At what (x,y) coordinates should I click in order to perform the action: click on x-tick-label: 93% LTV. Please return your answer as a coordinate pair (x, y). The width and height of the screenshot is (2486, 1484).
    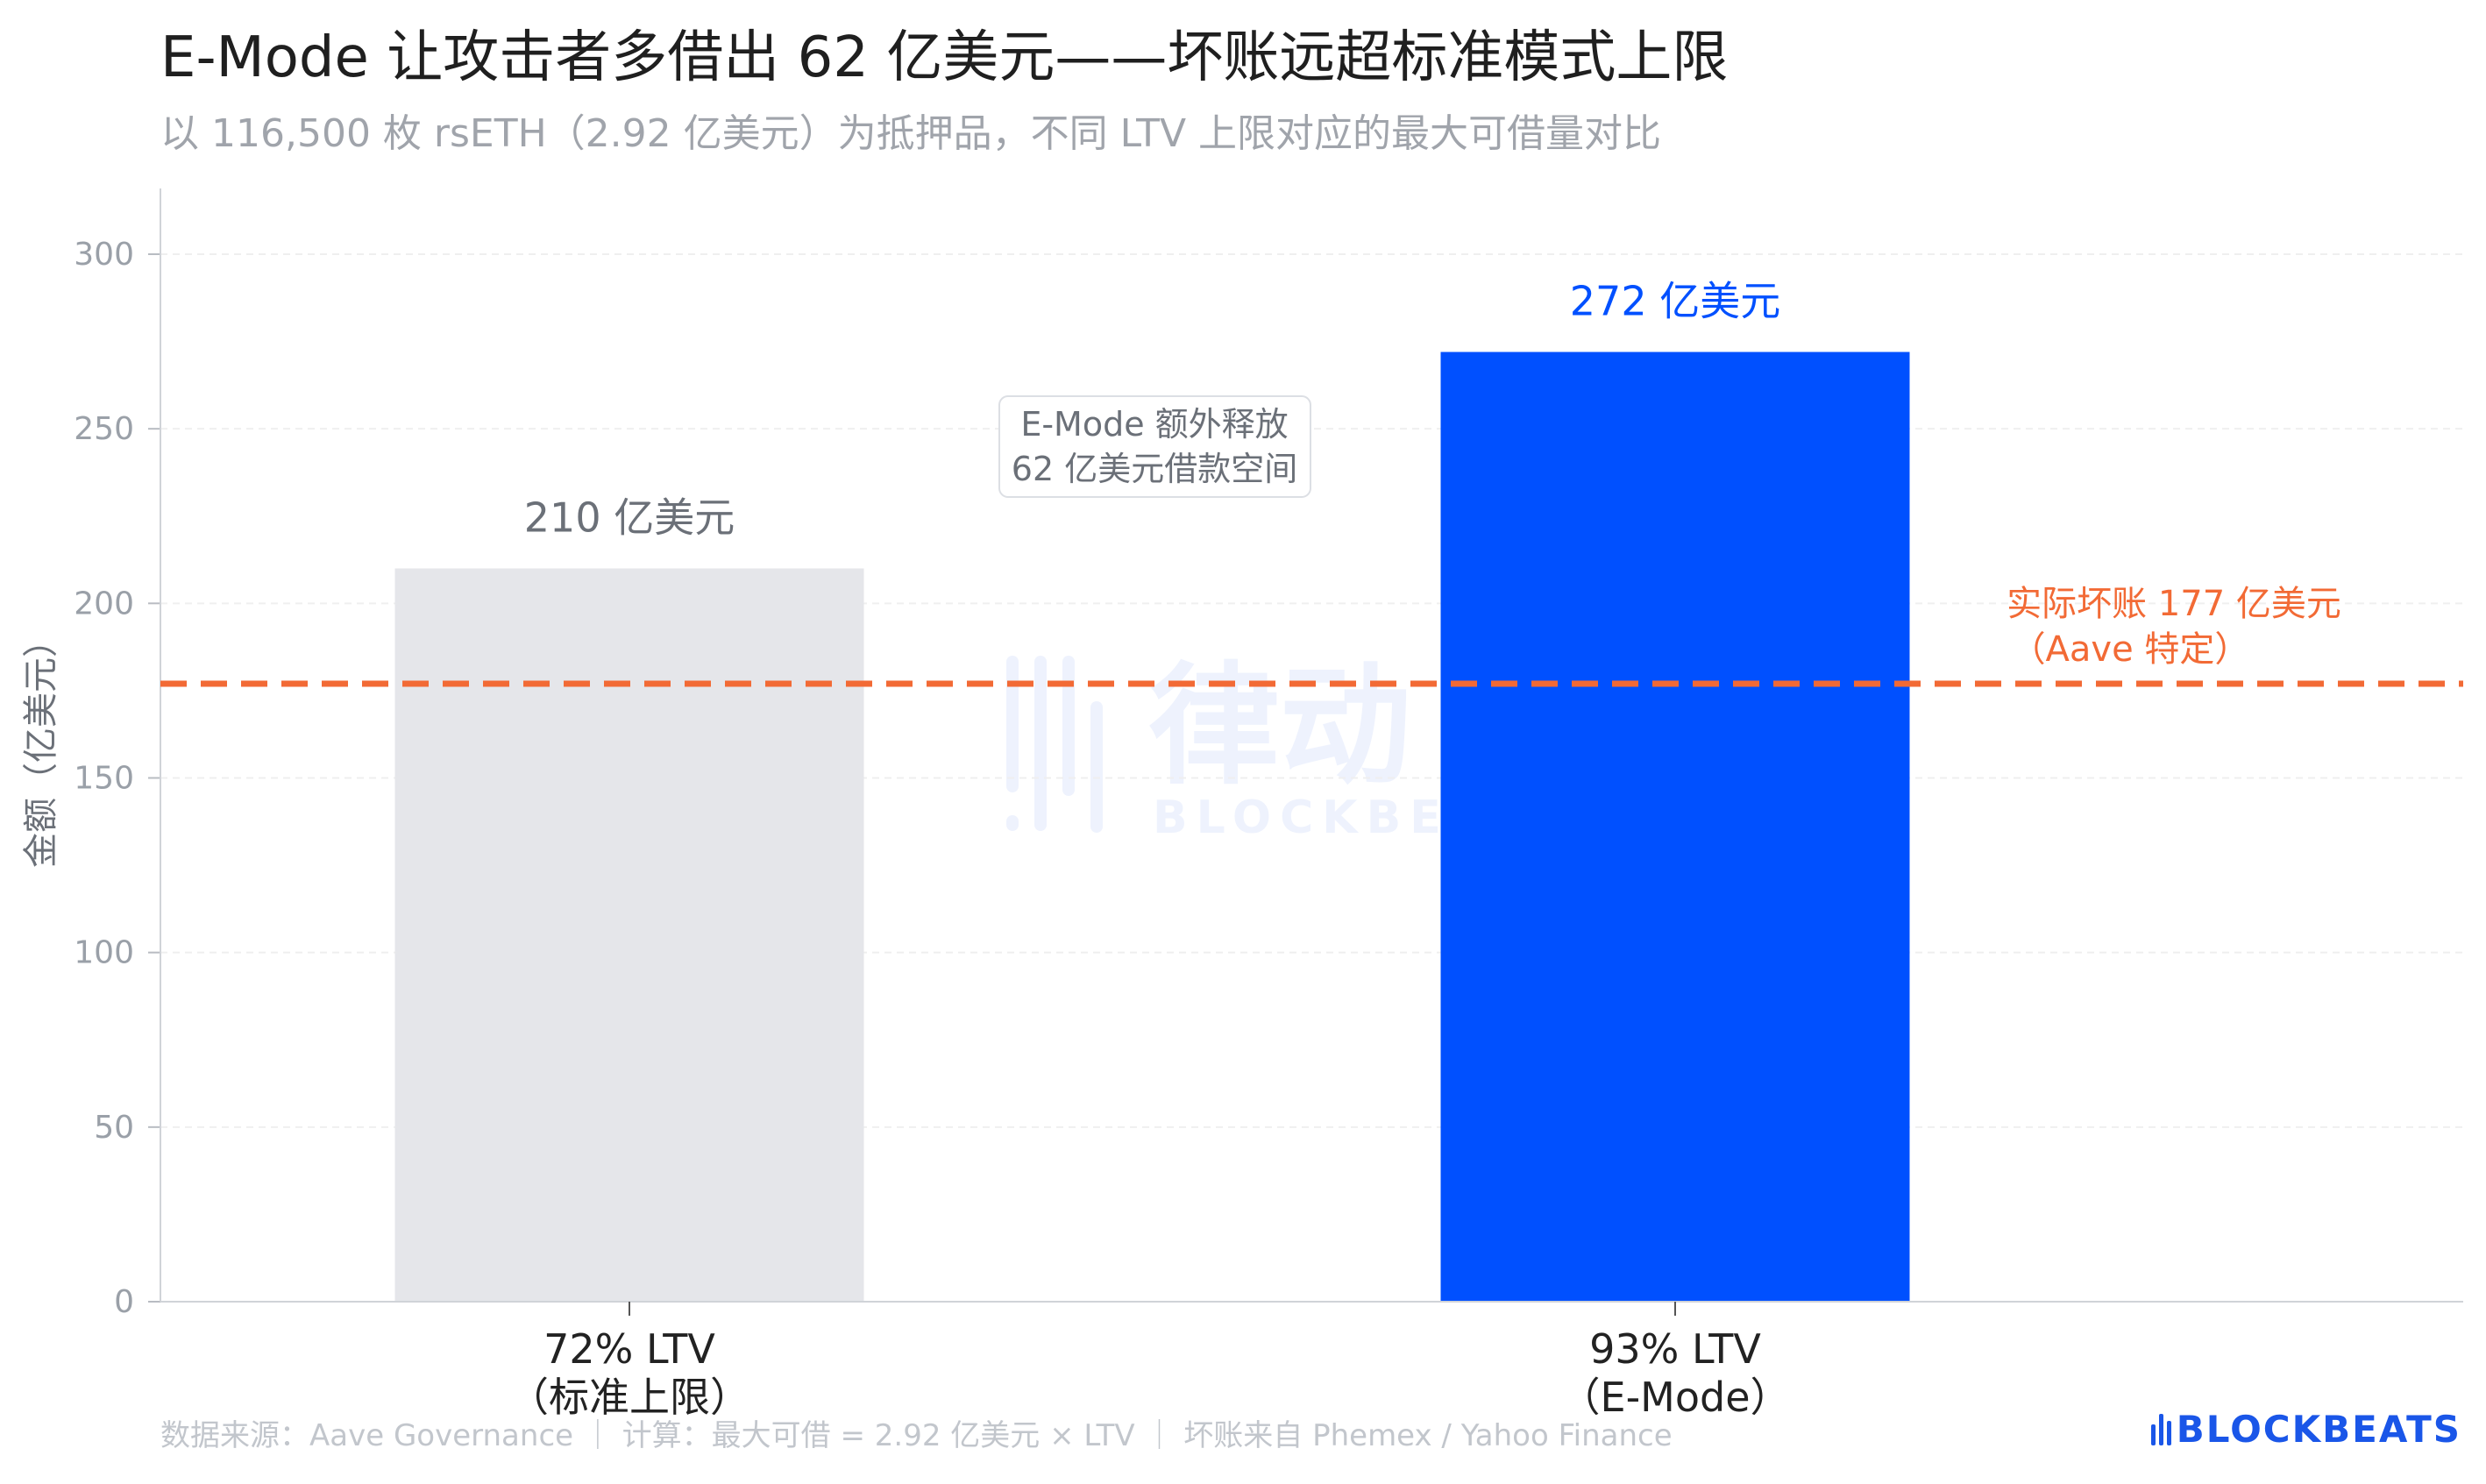
    Looking at the image, I should click on (1675, 1349).